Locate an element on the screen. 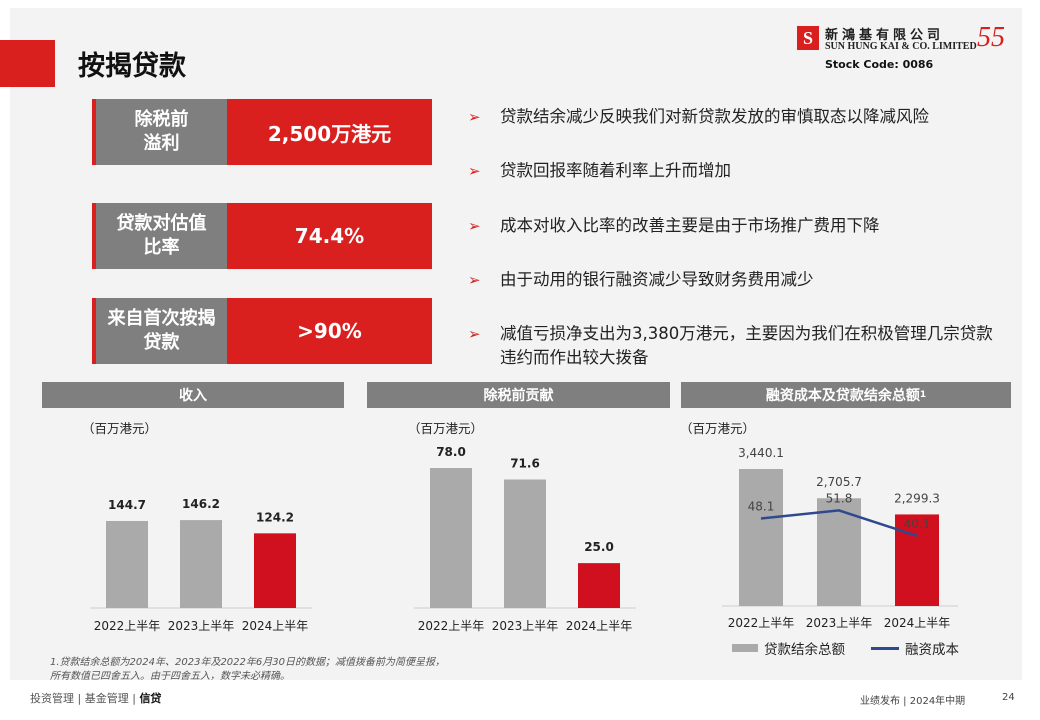 This screenshot has height=720, width=1040. legend-bar-label: 贷款结余总额 is located at coordinates (804, 650).